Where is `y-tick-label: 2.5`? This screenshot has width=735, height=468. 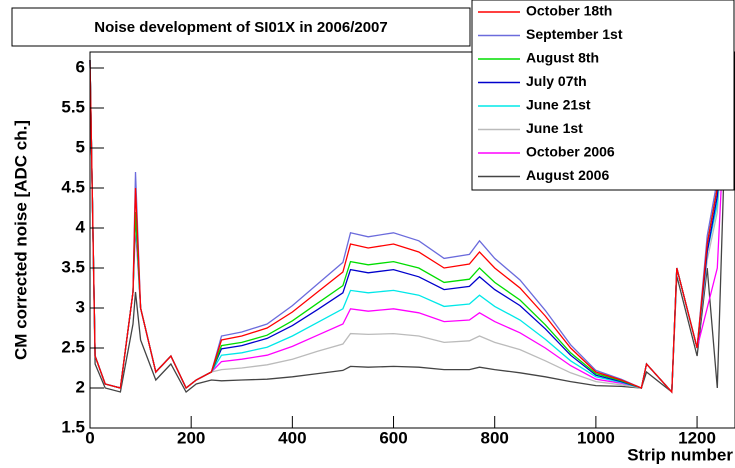 y-tick-label: 2.5 is located at coordinates (73, 346).